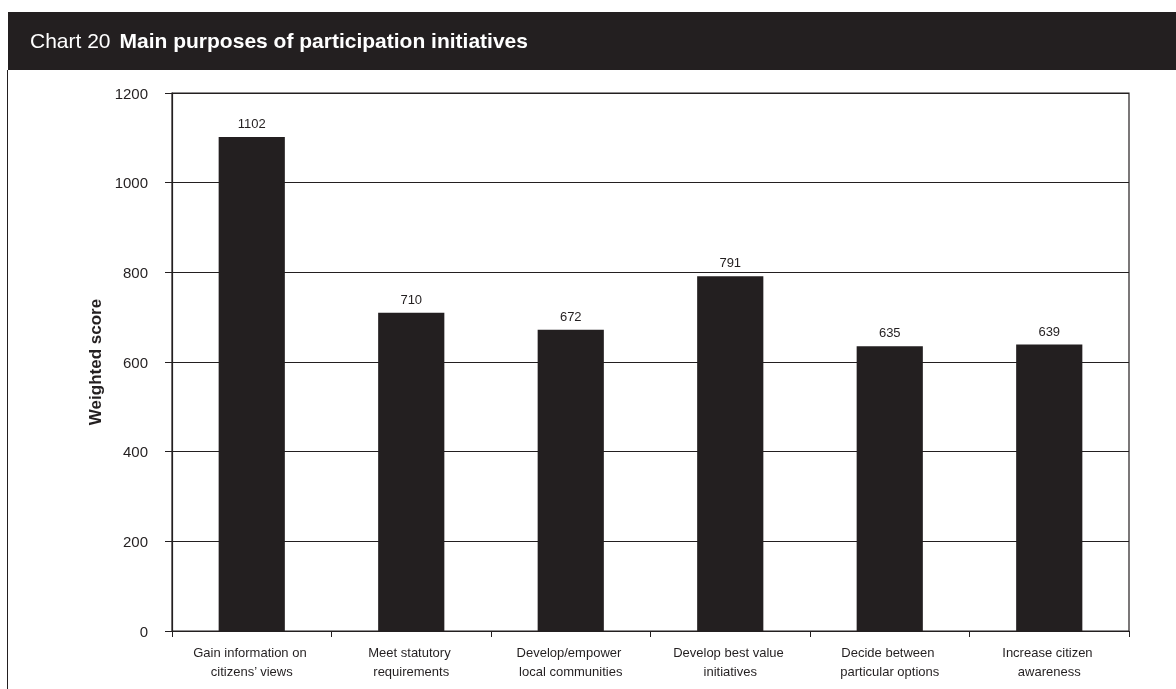 This screenshot has width=1176, height=689. I want to click on data-label: 672, so click(570, 316).